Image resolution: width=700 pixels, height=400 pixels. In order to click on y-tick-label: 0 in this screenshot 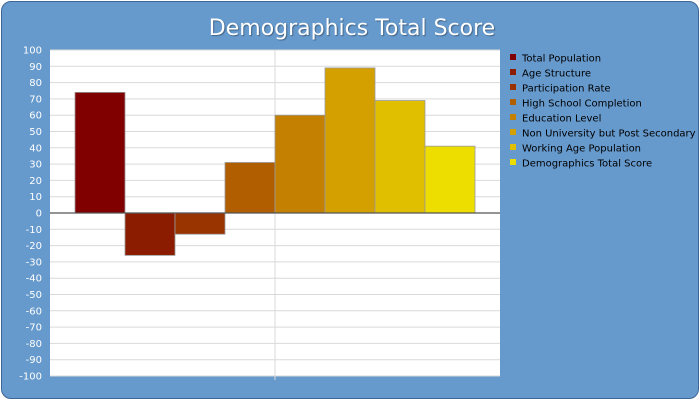, I will do `click(39, 214)`.